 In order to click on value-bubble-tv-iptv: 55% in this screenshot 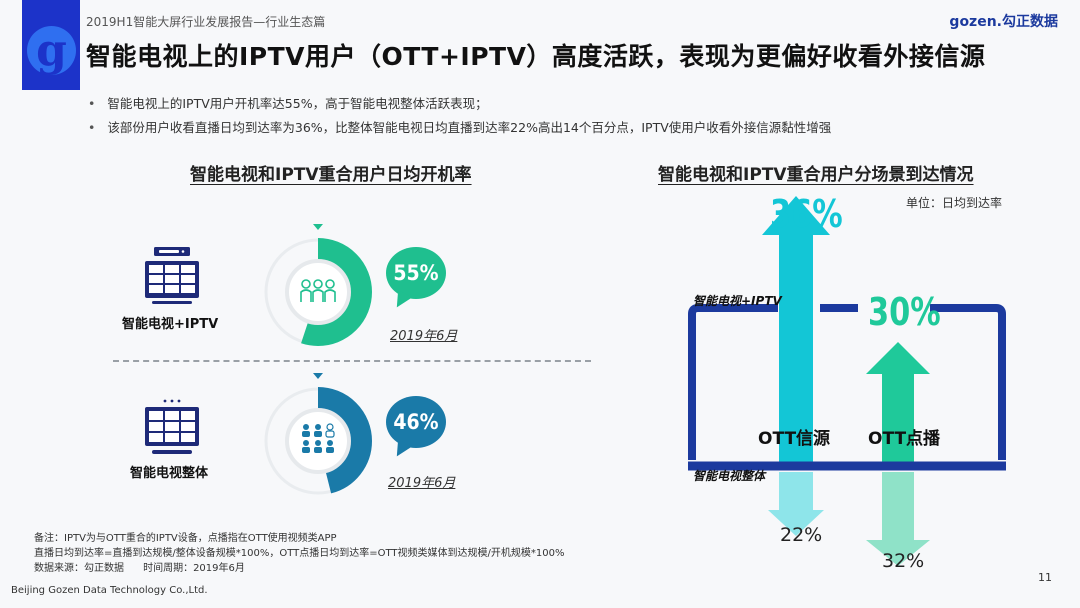, I will do `click(416, 279)`.